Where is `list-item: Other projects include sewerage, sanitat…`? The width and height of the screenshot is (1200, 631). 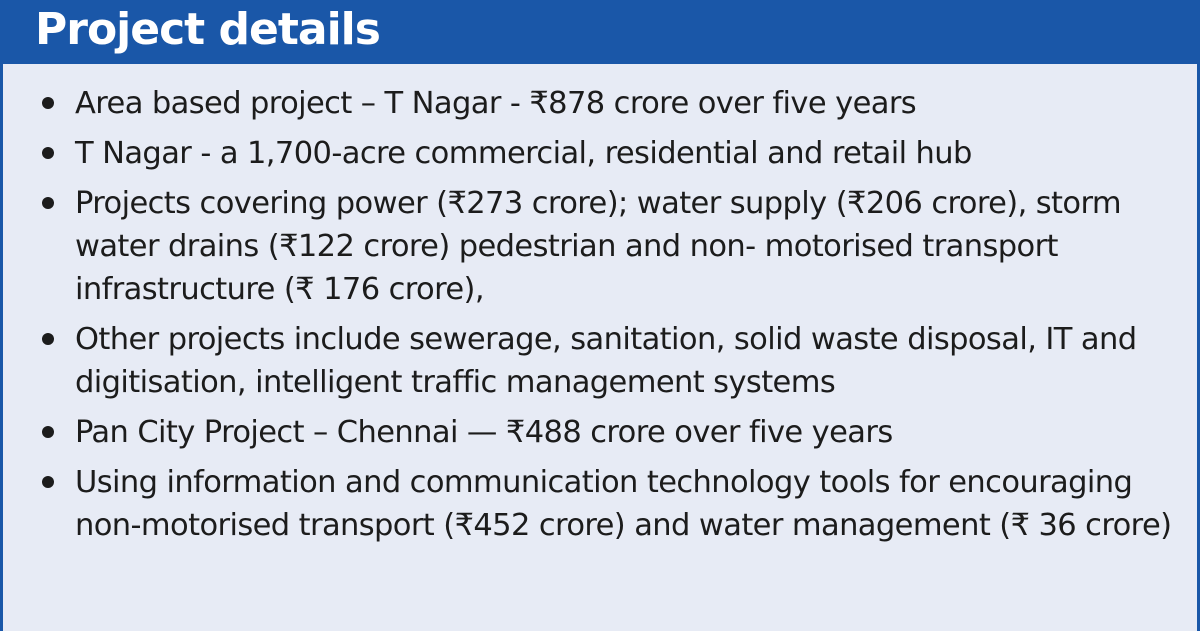
list-item: Other projects include sewerage, sanitat… is located at coordinates (599, 361).